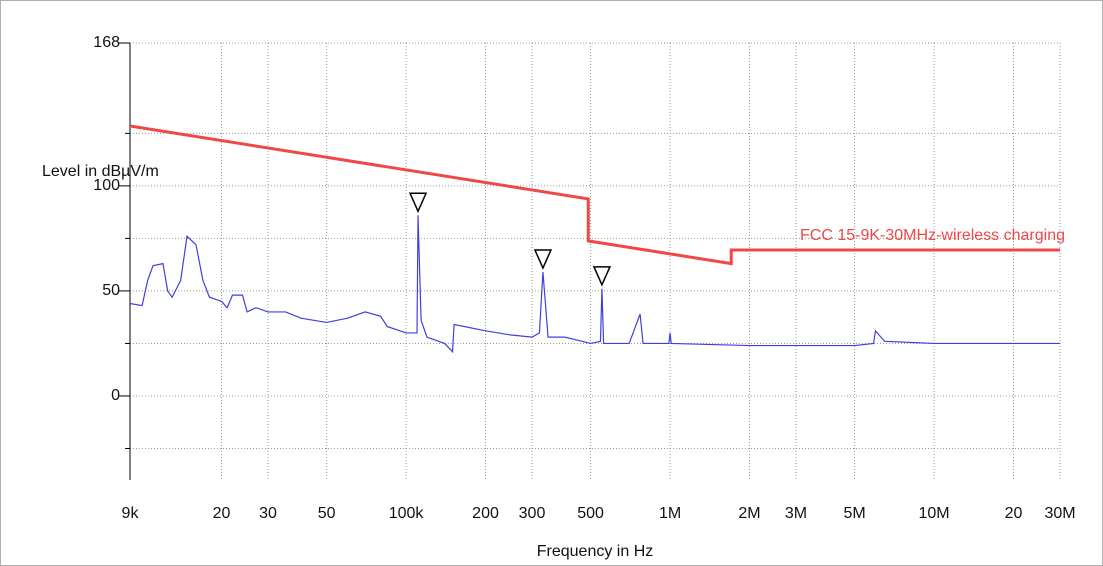 This screenshot has height=566, width=1103. What do you see at coordinates (131, 513) in the screenshot?
I see `x-tick-label: 9k` at bounding box center [131, 513].